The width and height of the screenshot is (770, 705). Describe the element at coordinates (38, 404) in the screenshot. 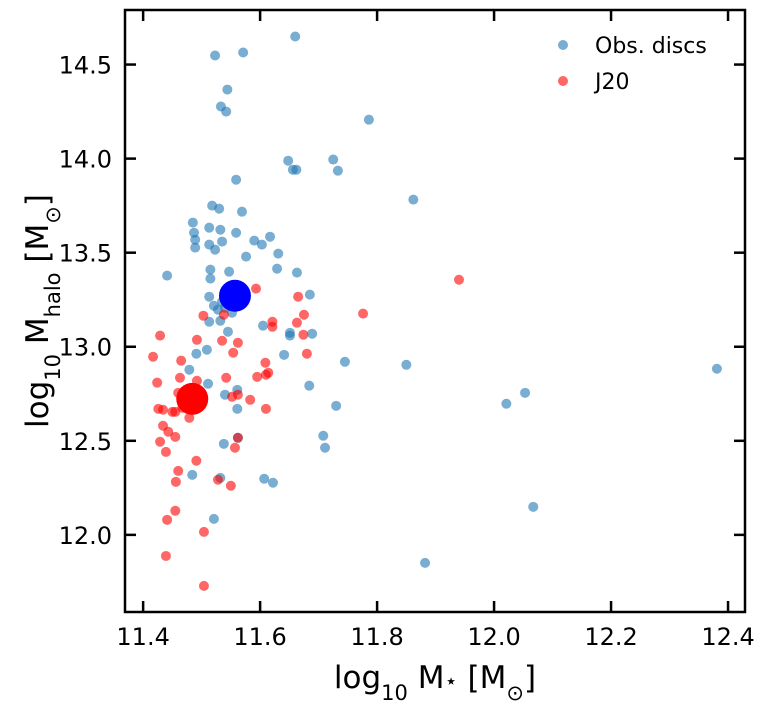

I see `label-part: log` at that location.